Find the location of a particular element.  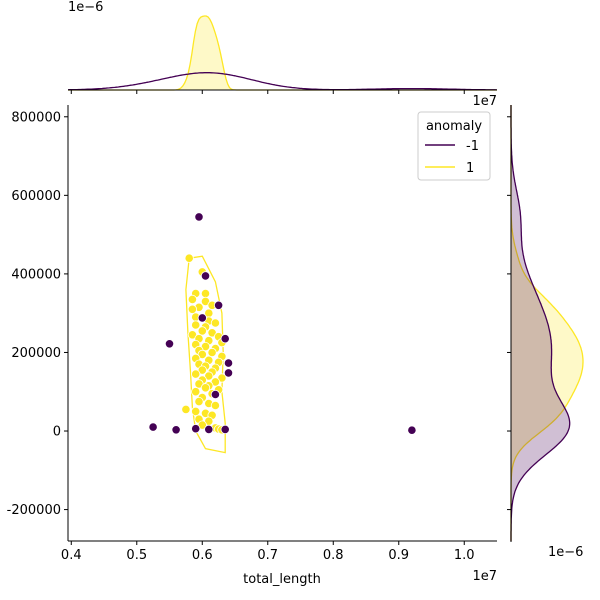

legend-label-anomaly: -1 is located at coordinates (472, 146).